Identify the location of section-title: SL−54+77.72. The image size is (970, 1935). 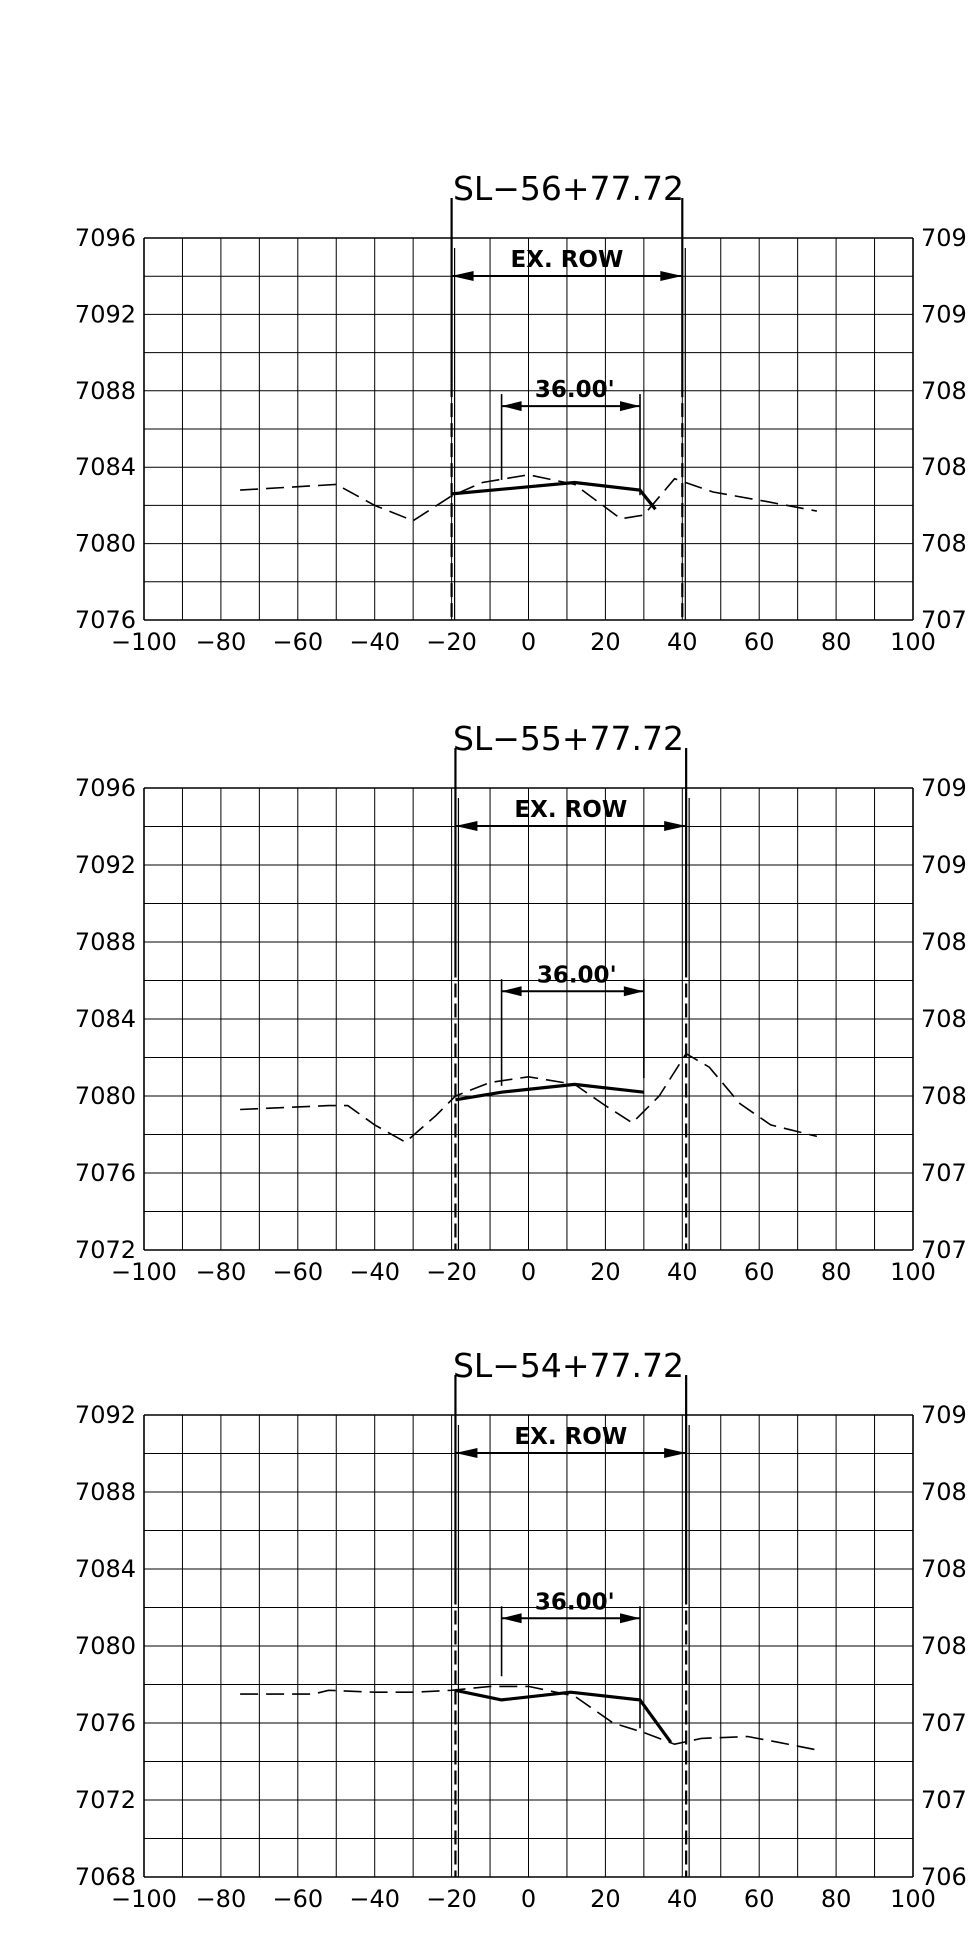
(568, 1365).